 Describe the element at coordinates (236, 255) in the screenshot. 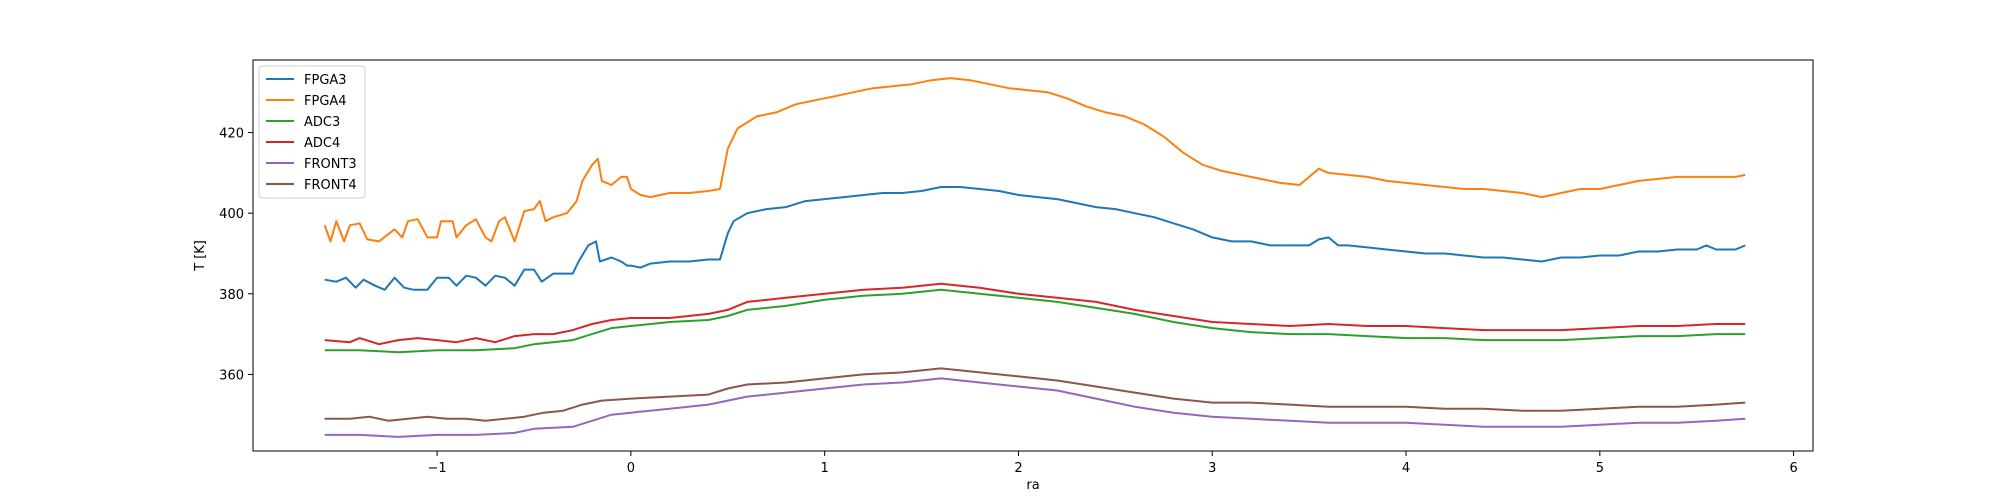

I see `y-axis: 360 380 400 420` at that location.